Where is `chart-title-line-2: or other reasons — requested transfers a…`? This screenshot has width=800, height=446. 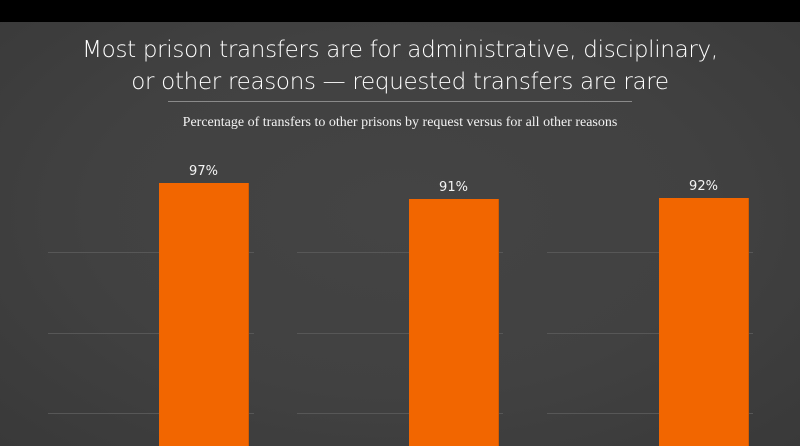 chart-title-line-2: or other reasons — requested transfers a… is located at coordinates (400, 82).